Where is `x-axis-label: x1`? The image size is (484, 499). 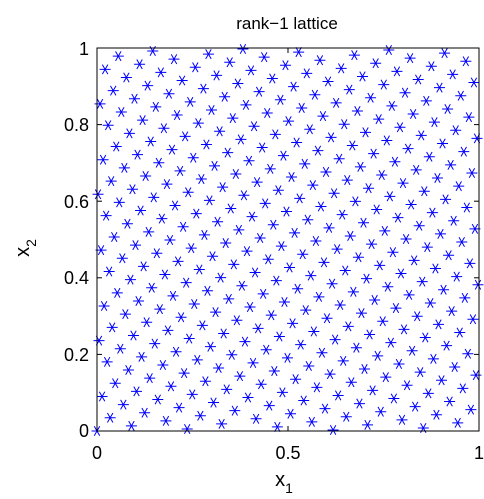
x-axis-label: x1 is located at coordinates (284, 482).